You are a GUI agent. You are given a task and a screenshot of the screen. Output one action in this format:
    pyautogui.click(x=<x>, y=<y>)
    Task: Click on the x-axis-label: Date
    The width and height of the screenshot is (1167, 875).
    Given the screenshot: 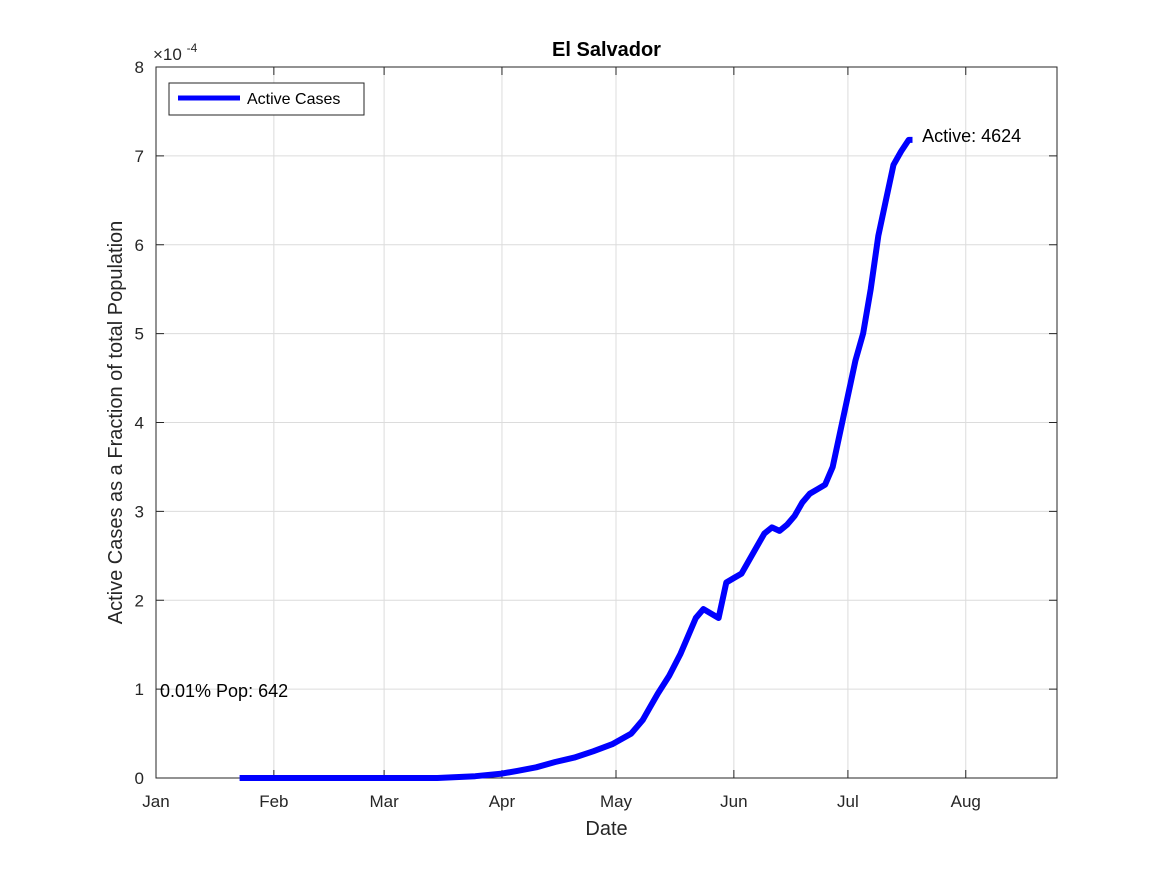 What is the action you would take?
    pyautogui.click(x=606, y=829)
    